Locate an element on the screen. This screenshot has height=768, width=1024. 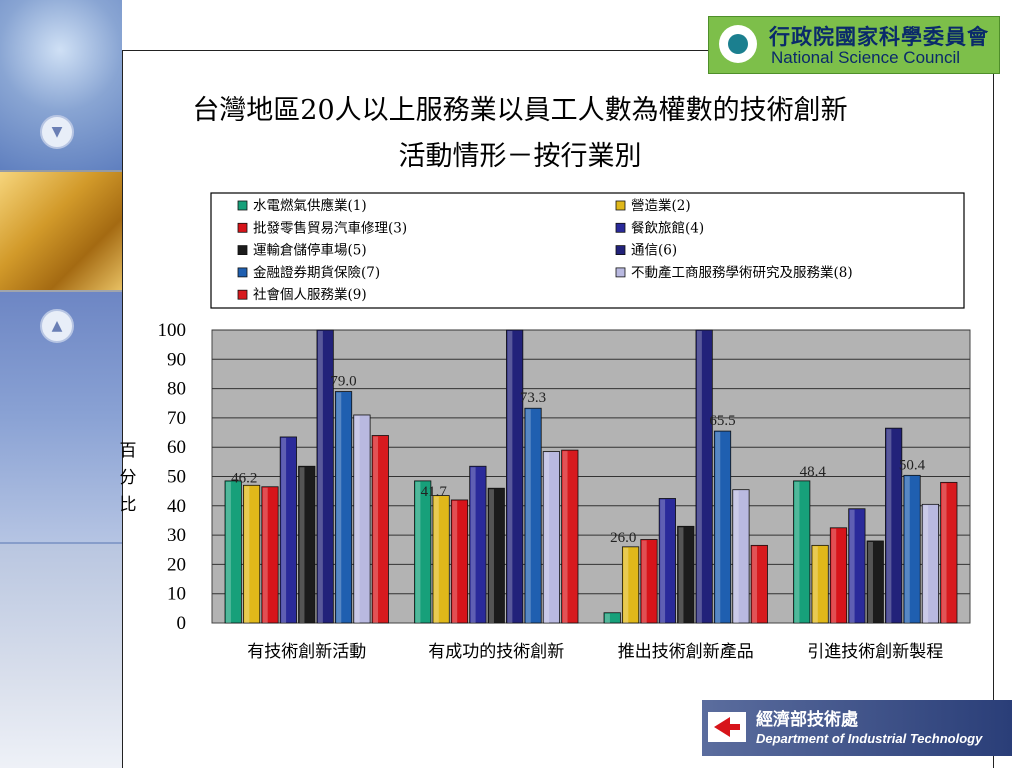
value-label: 65.5 is located at coordinates (722, 421).